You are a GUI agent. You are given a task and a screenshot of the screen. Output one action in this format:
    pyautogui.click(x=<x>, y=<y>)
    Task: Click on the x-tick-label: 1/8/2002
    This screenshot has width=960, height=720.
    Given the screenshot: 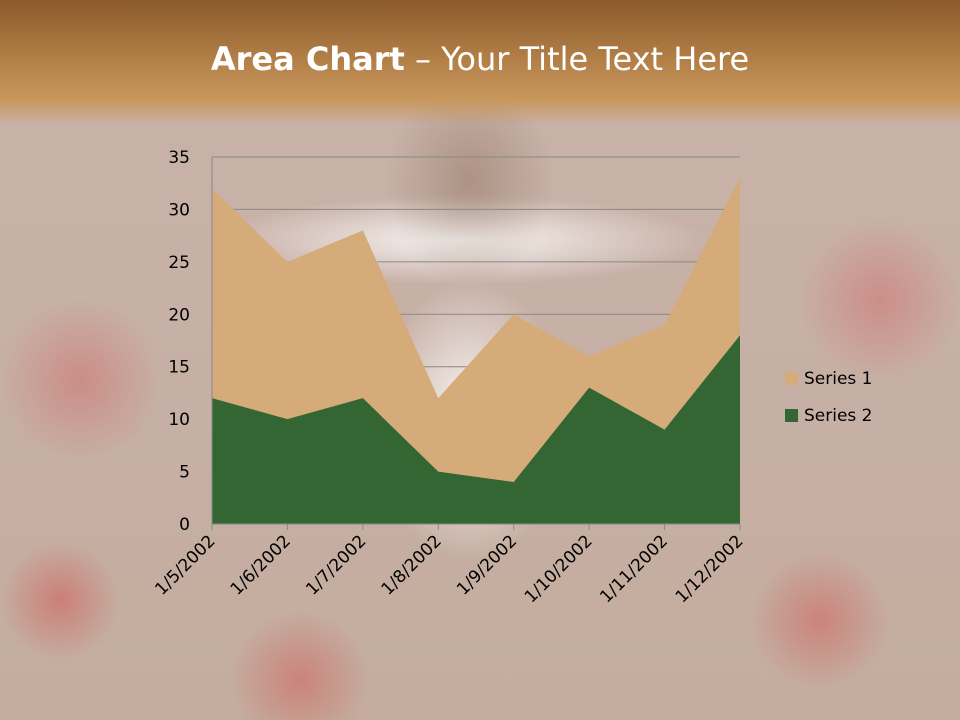 What is the action you would take?
    pyautogui.click(x=412, y=565)
    